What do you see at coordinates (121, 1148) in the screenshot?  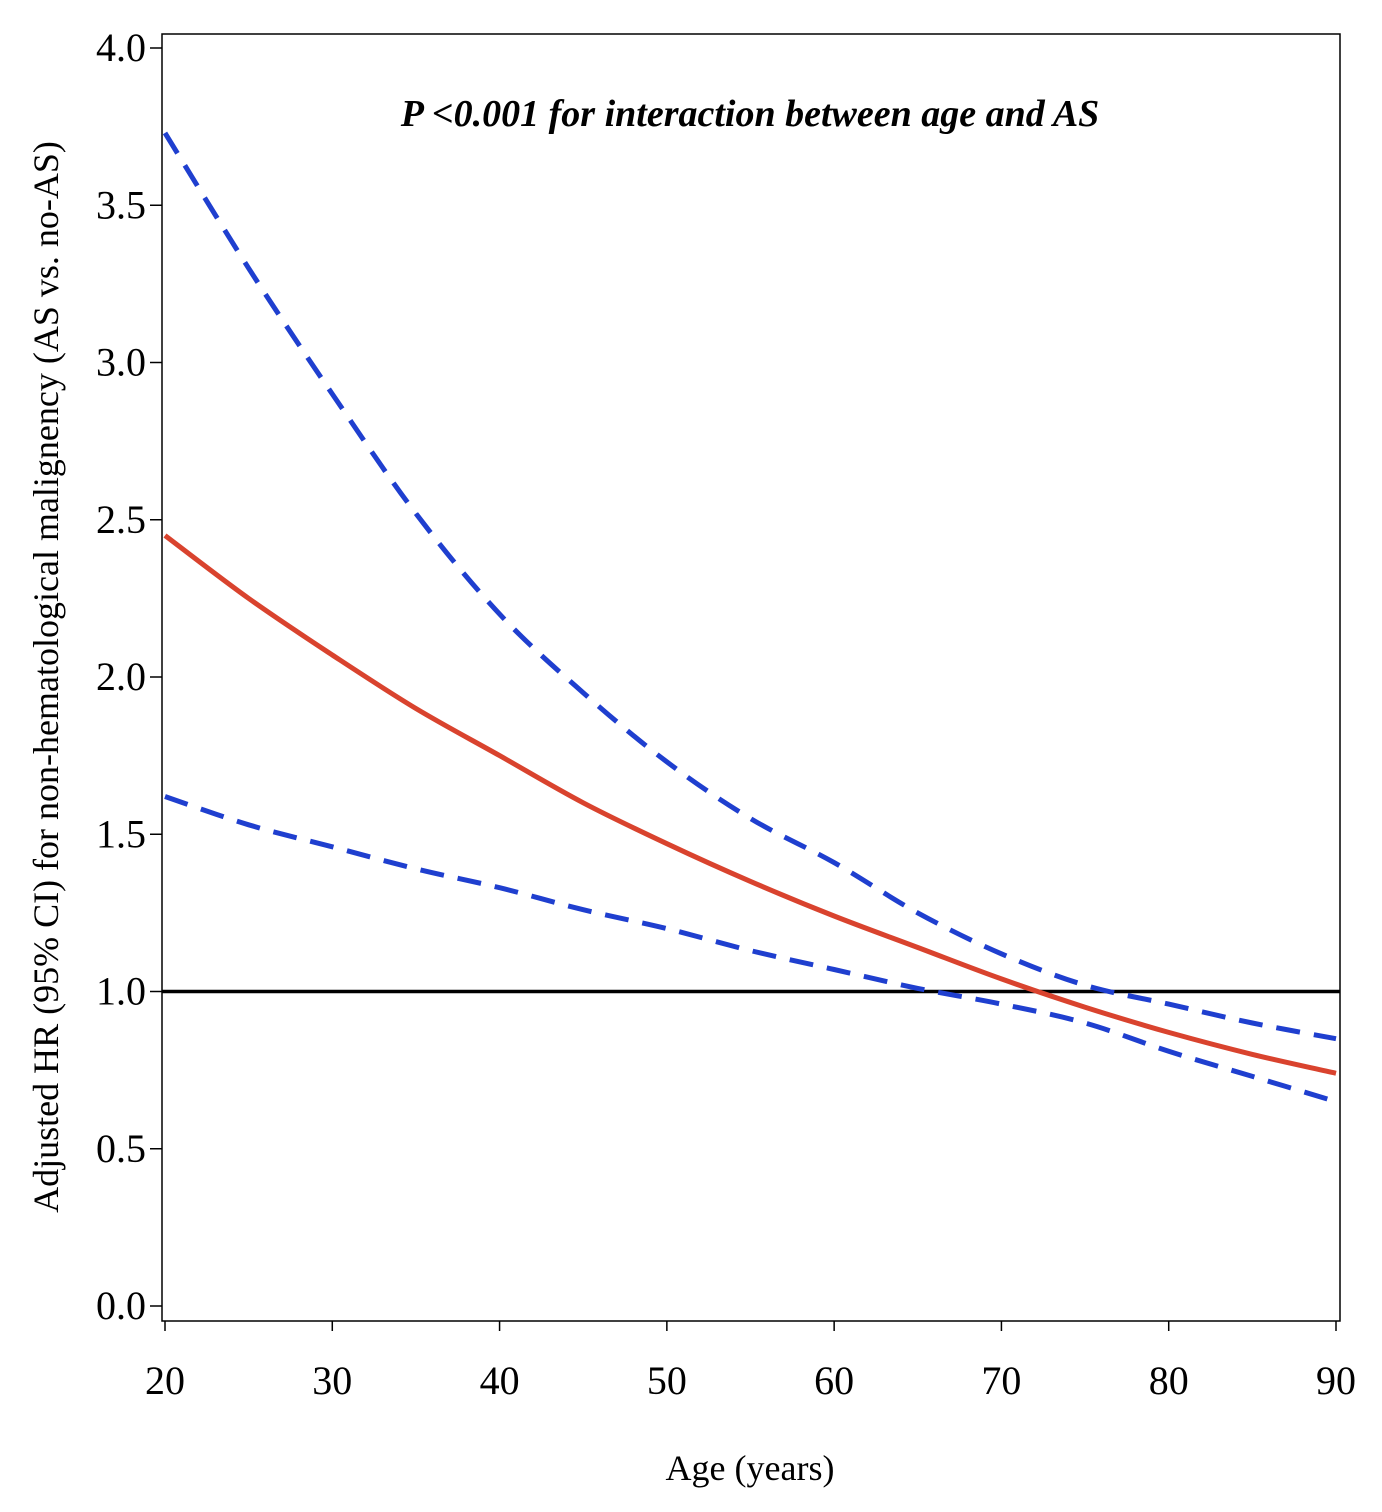 I see `y-tick-label-1: 0.5` at bounding box center [121, 1148].